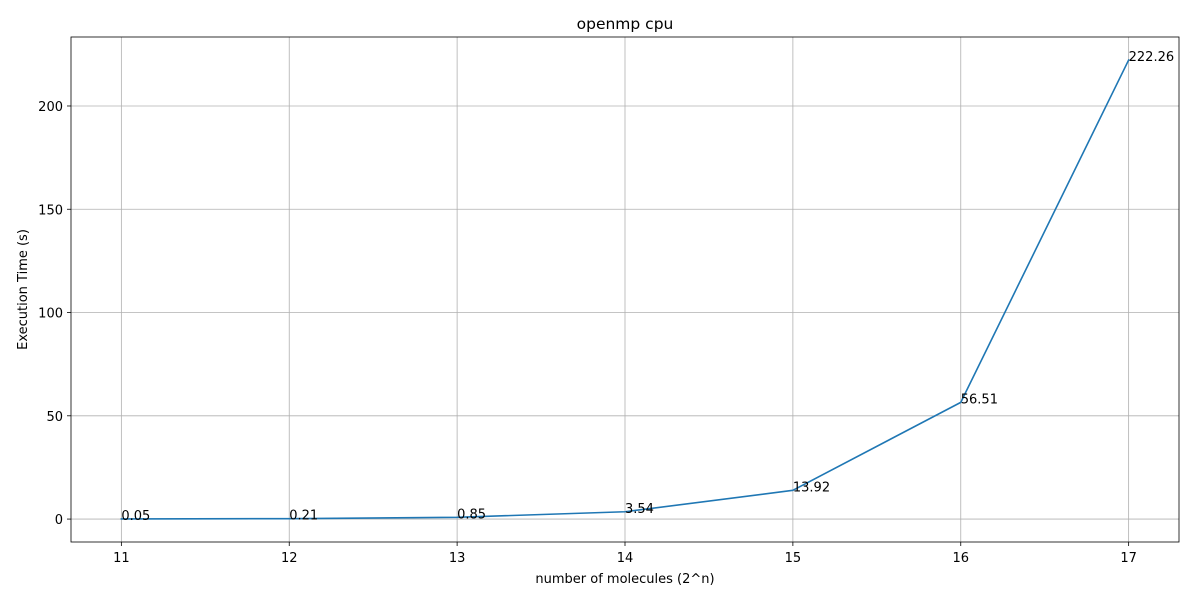  What do you see at coordinates (457, 558) in the screenshot?
I see `x-tick-label: 13` at bounding box center [457, 558].